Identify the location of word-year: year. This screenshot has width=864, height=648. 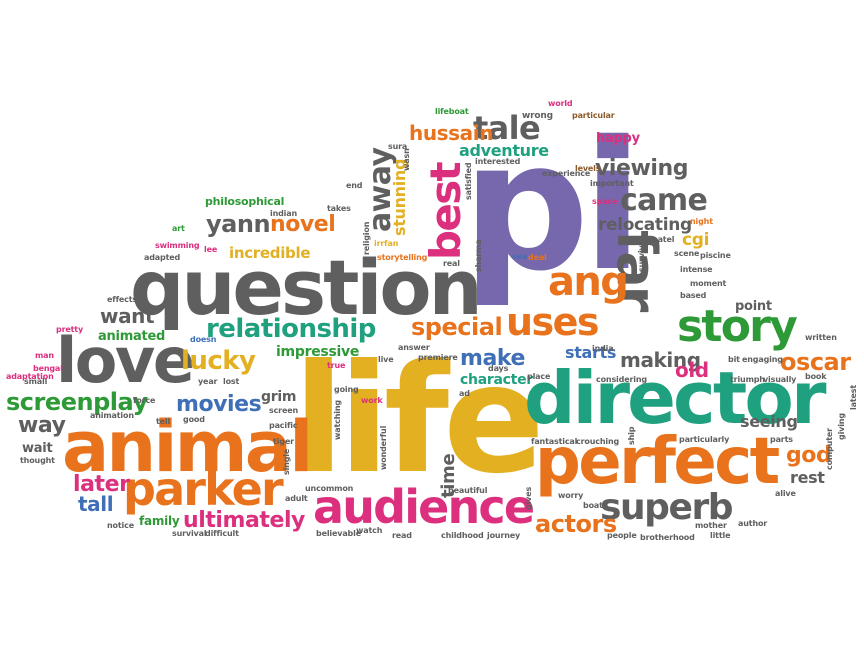
(208, 381).